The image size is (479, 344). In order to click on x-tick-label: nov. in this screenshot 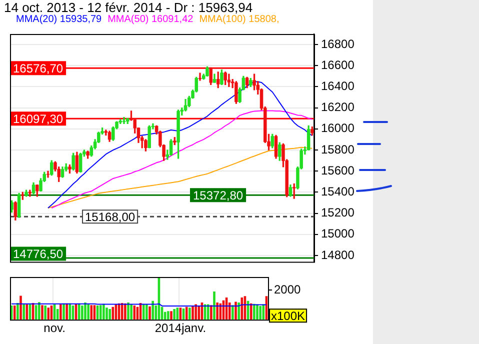, I will do `click(55, 328)`.